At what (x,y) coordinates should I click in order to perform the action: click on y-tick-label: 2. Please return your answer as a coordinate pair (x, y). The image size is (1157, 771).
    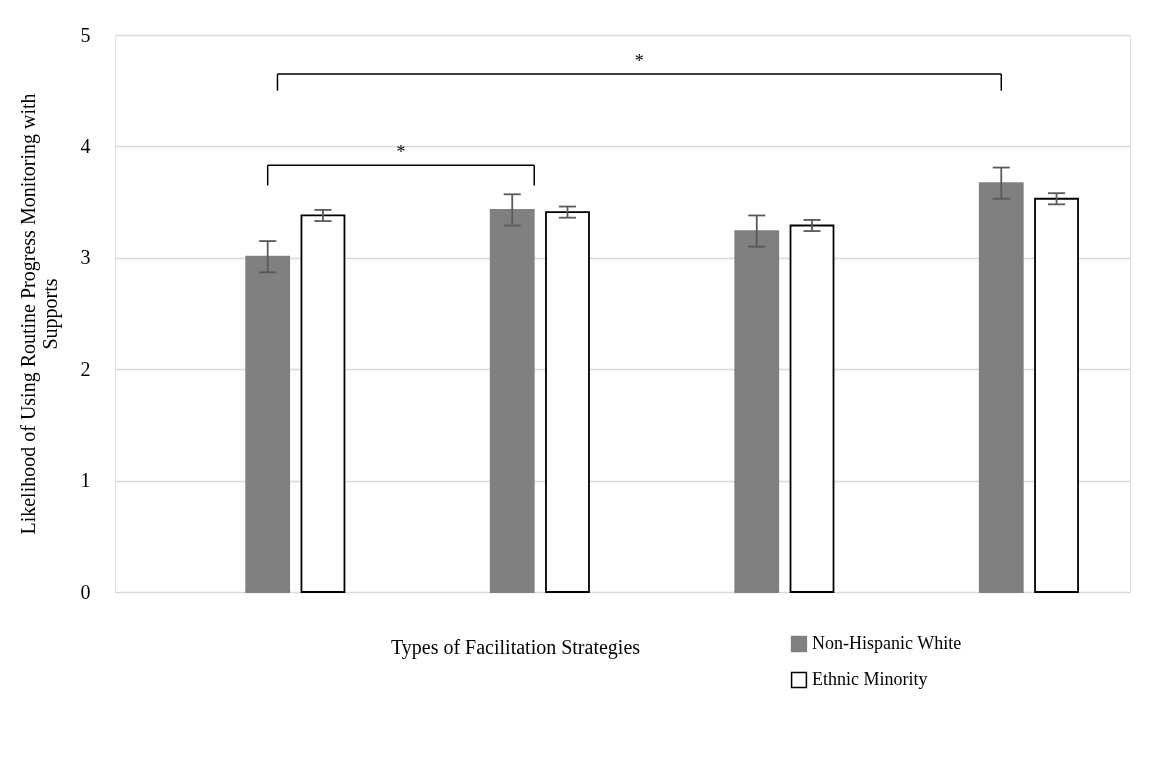
    Looking at the image, I should click on (85, 368).